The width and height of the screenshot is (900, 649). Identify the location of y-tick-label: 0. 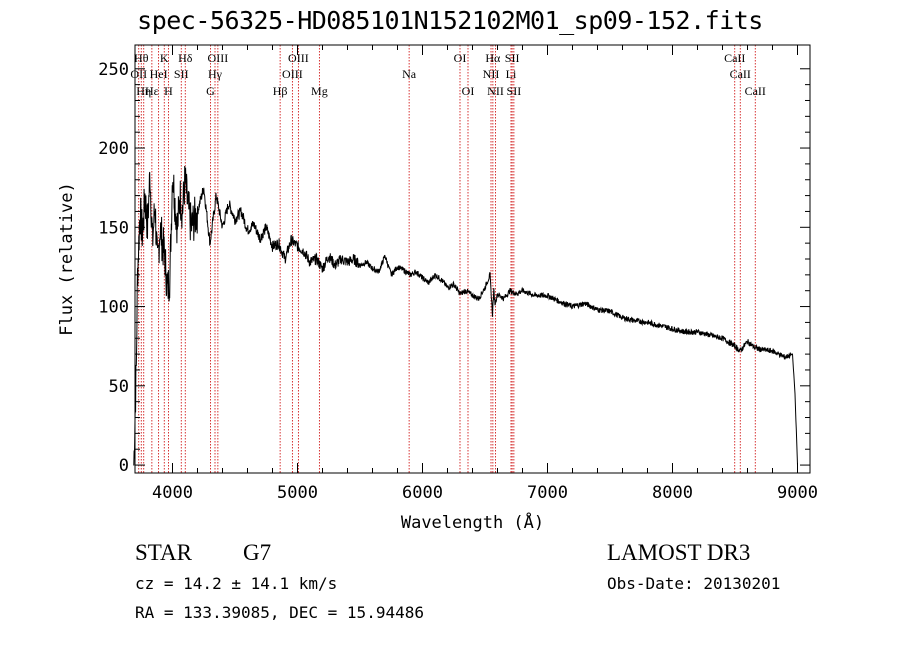
(124, 466).